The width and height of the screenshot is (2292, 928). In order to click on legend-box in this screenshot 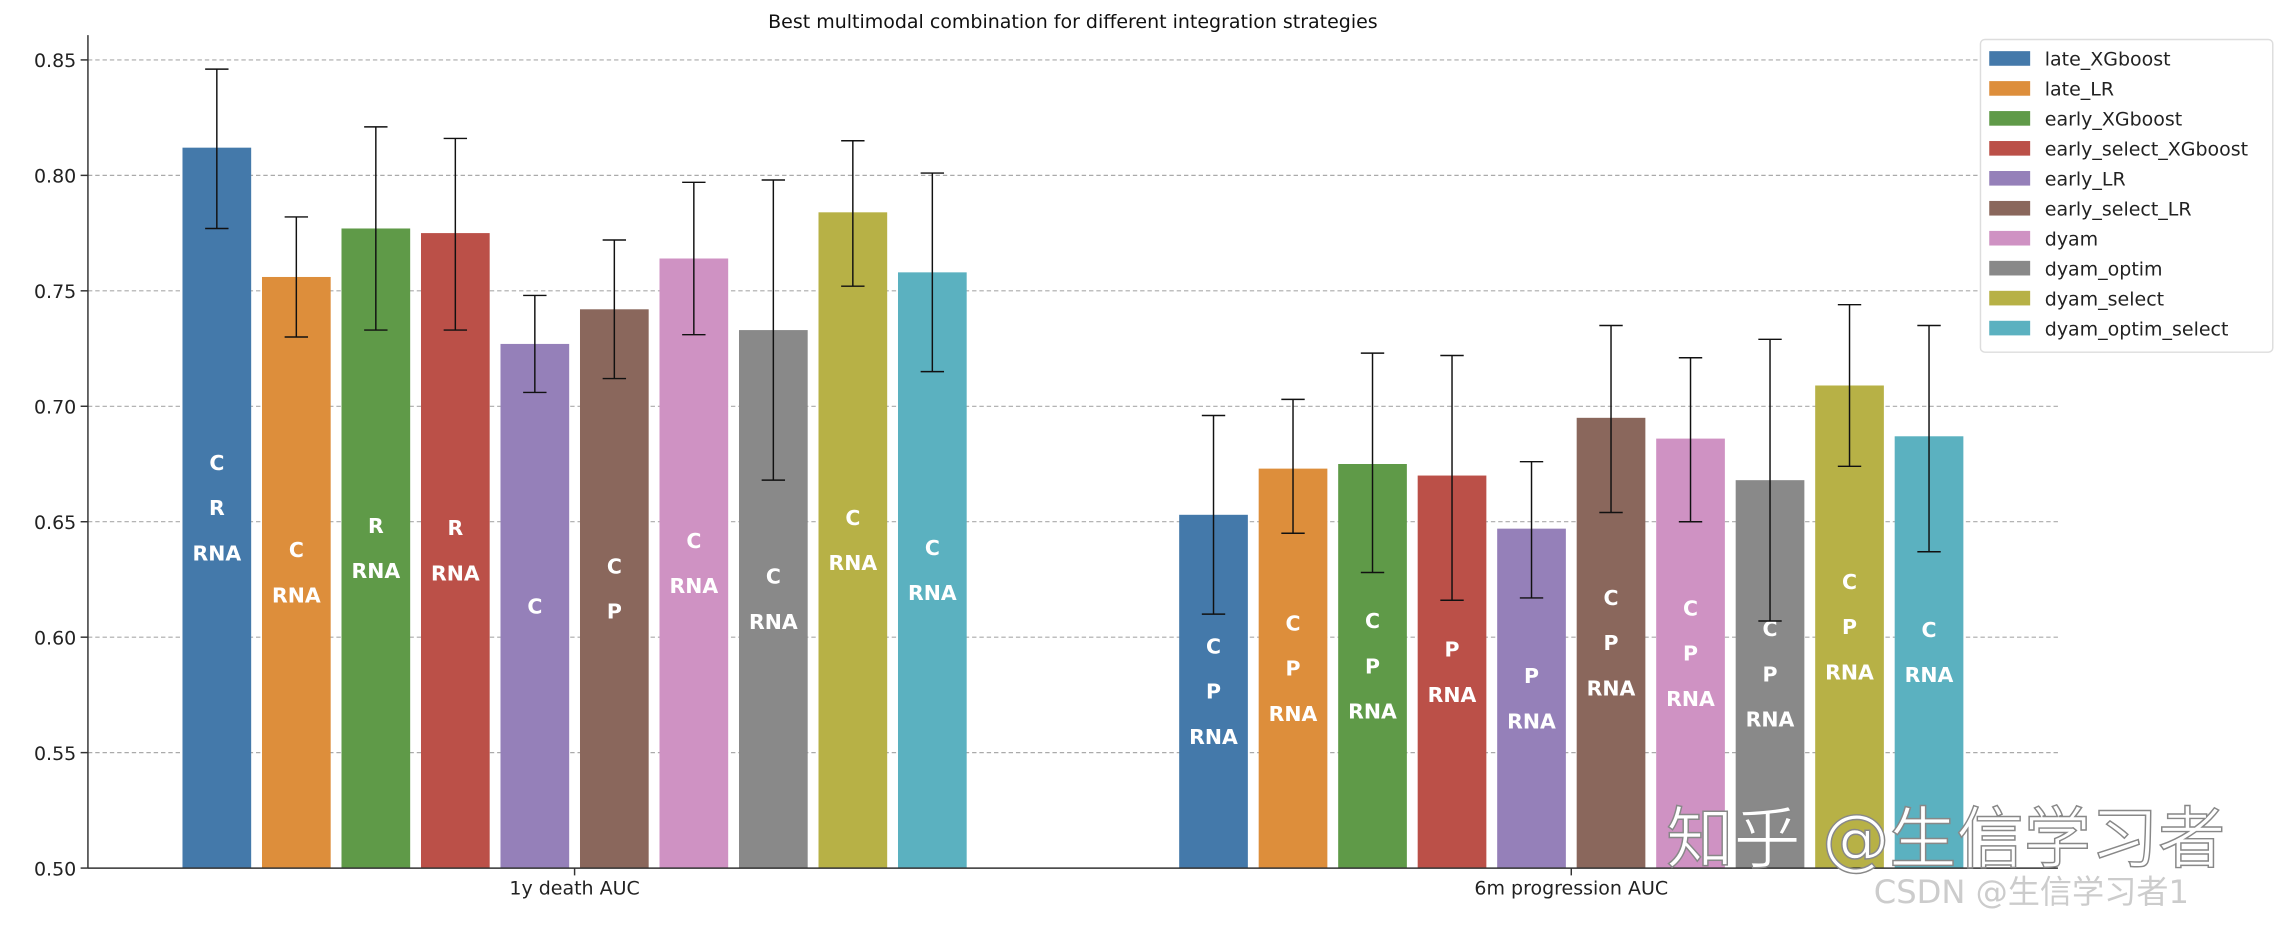, I will do `click(2126, 195)`.